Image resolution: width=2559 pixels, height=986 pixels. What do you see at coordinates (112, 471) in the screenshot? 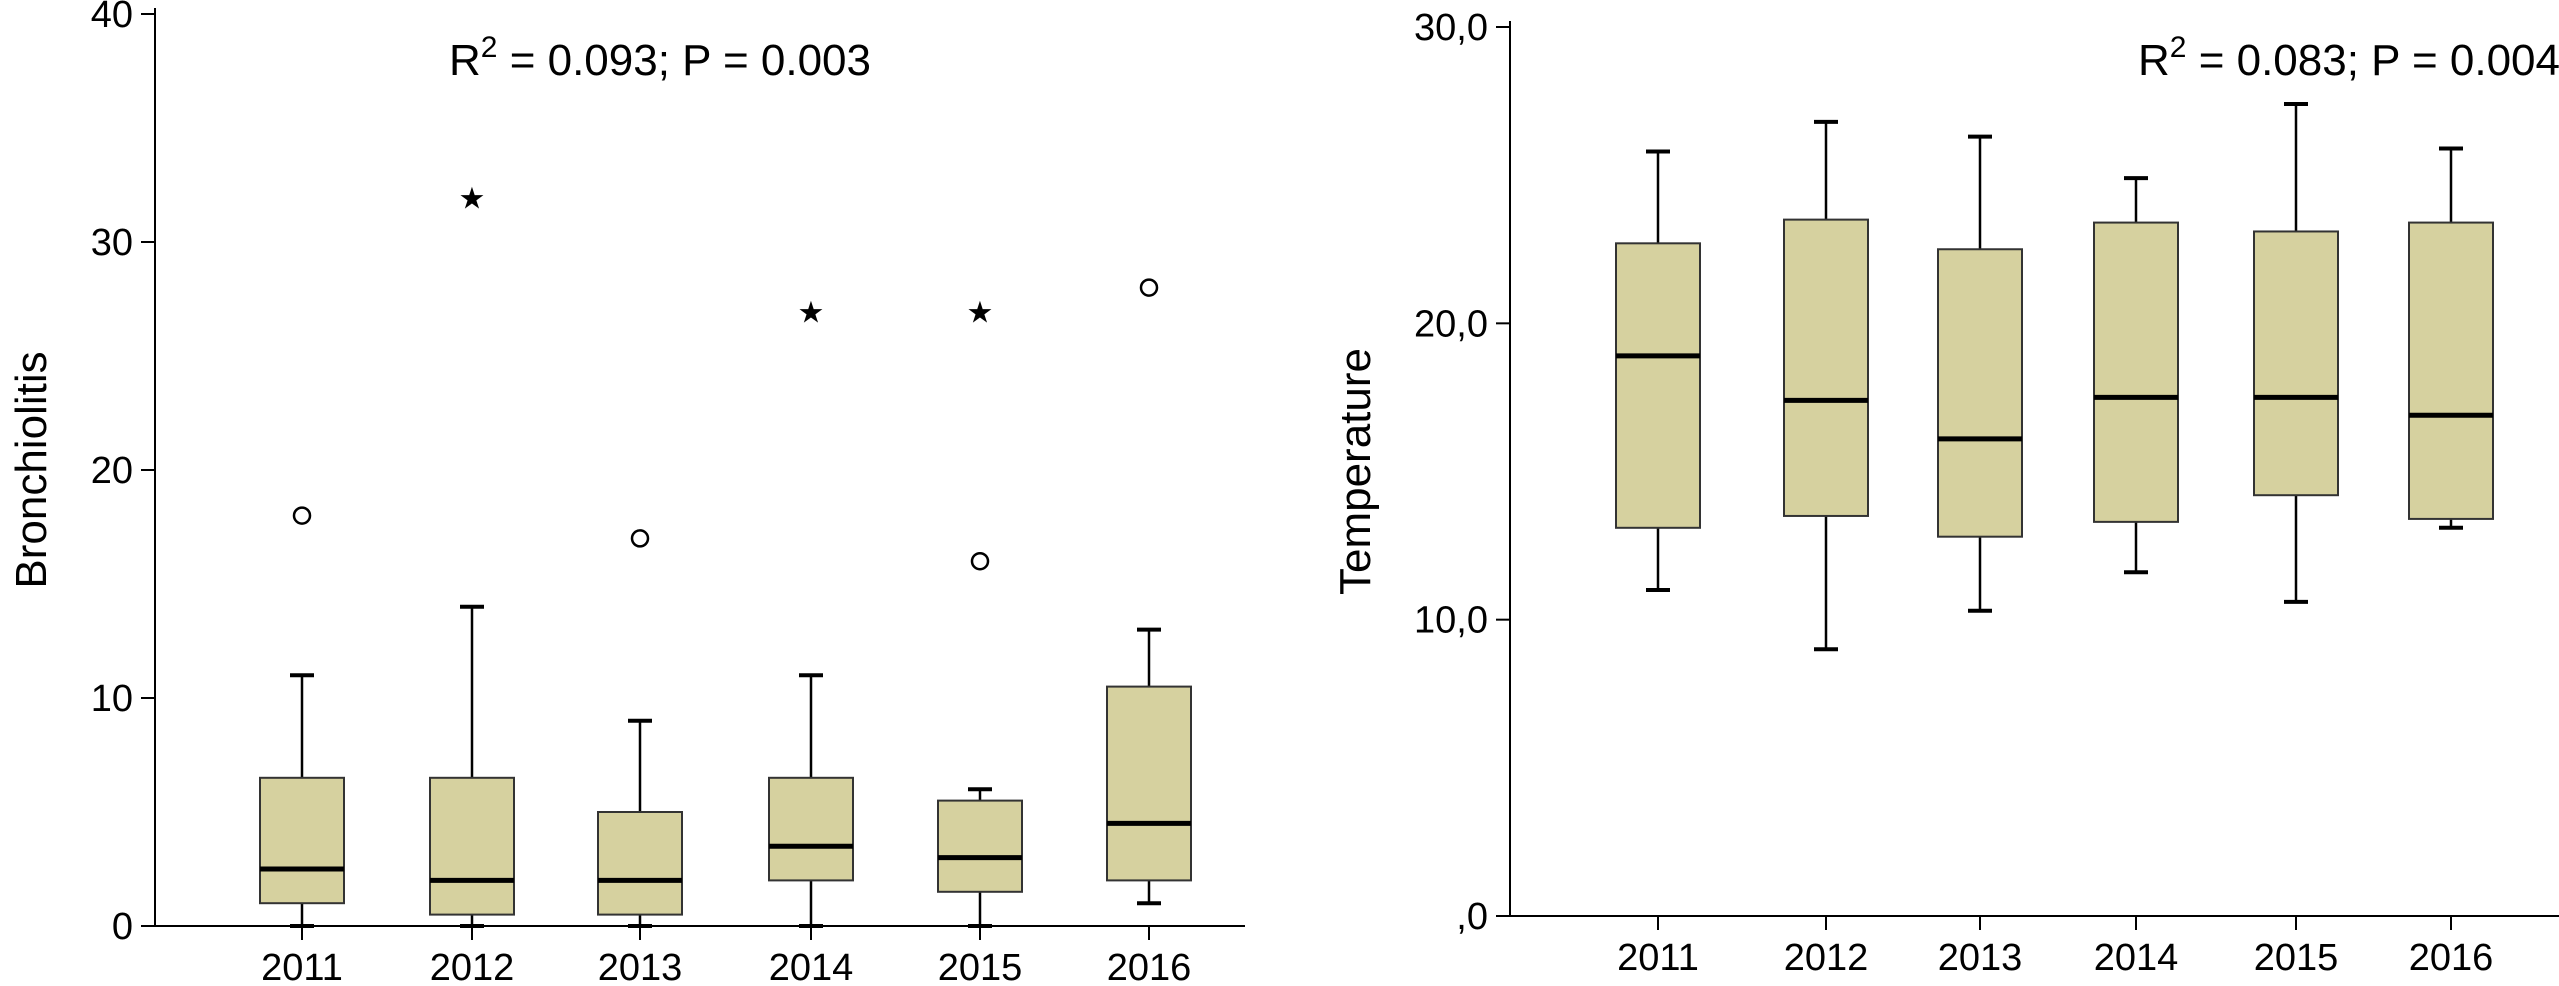
I see `y-tick-label: 20` at bounding box center [112, 471].